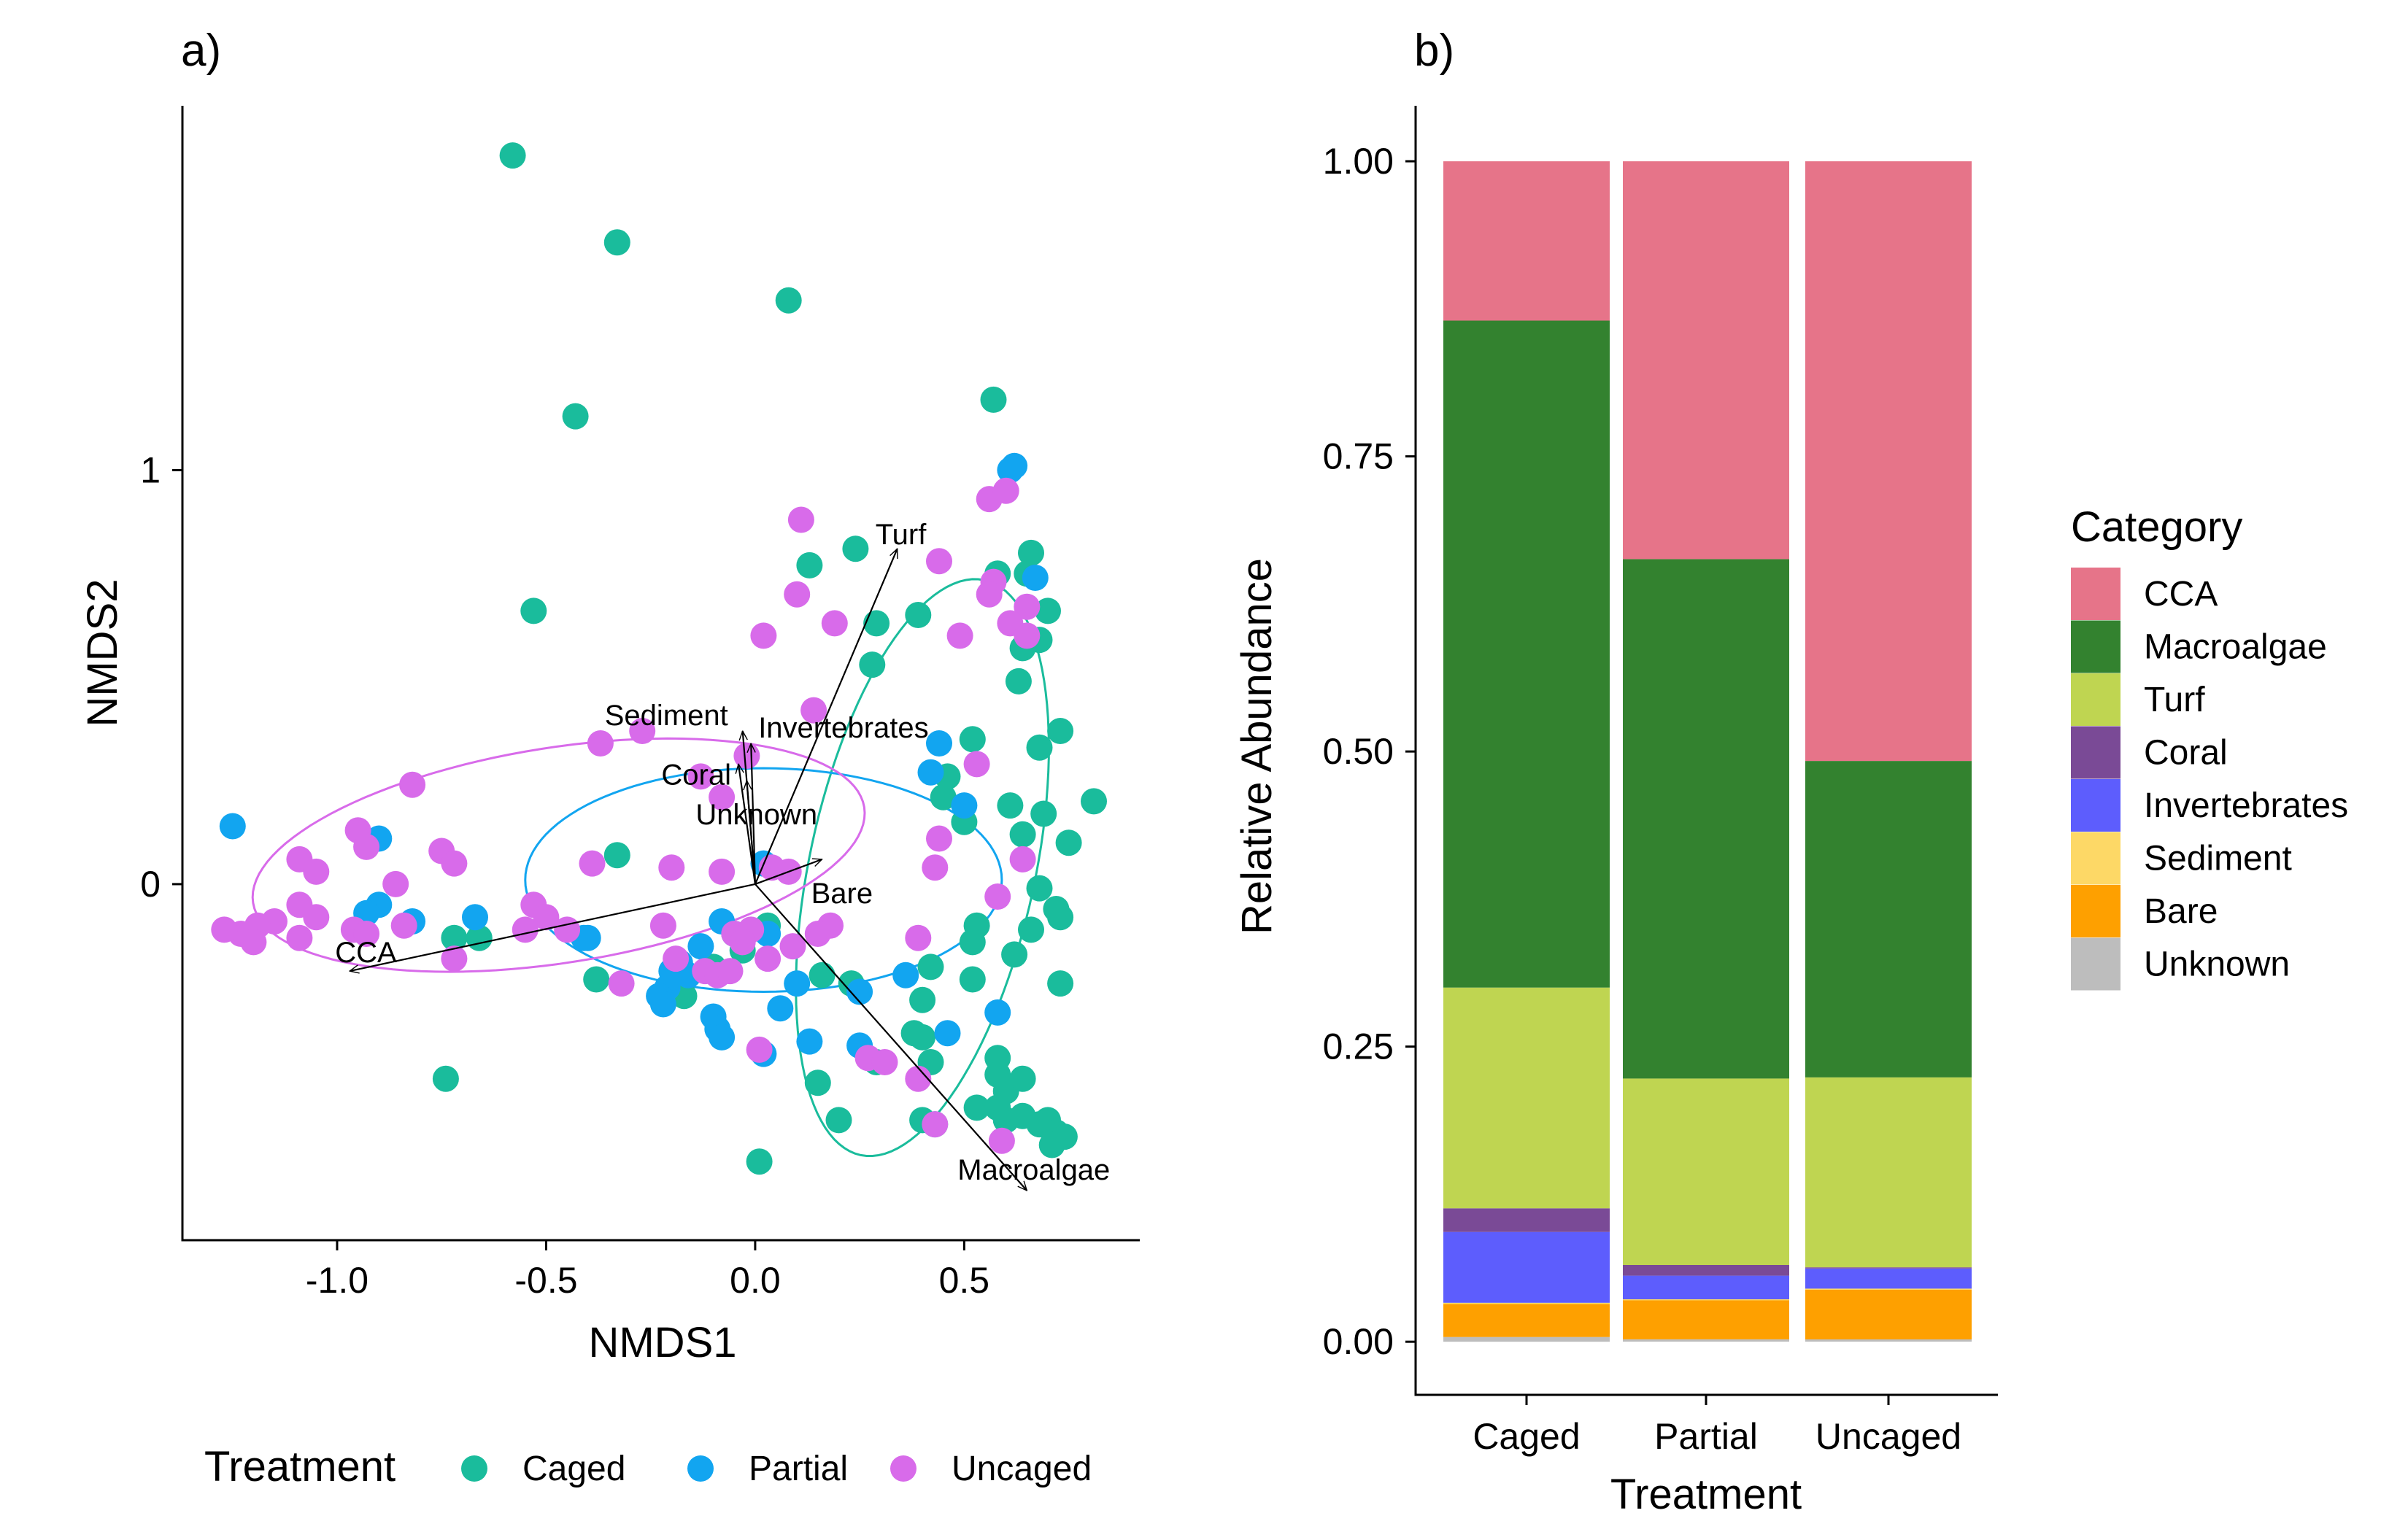 The image size is (2408, 1532). What do you see at coordinates (1434, 51) in the screenshot?
I see `panel-b-tag: b)` at bounding box center [1434, 51].